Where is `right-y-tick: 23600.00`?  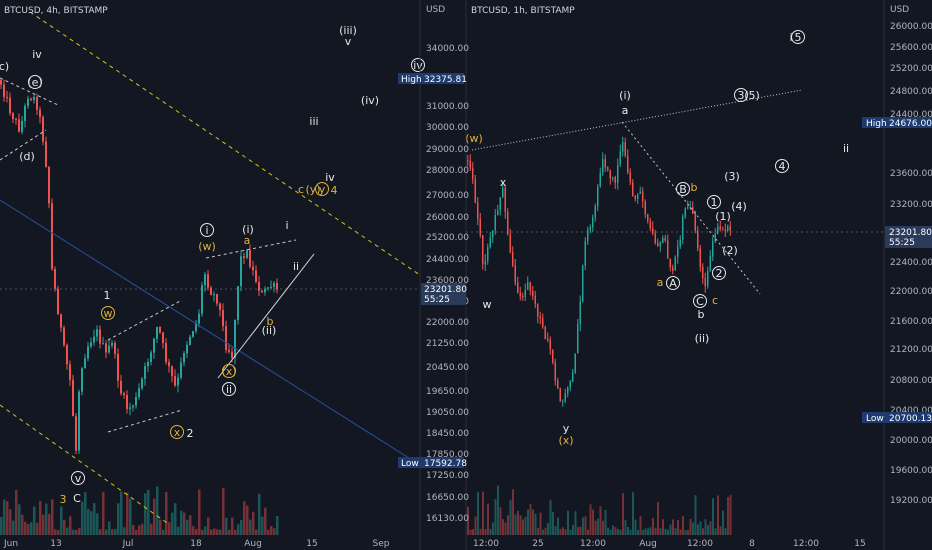 right-y-tick: 23600.00 is located at coordinates (911, 174).